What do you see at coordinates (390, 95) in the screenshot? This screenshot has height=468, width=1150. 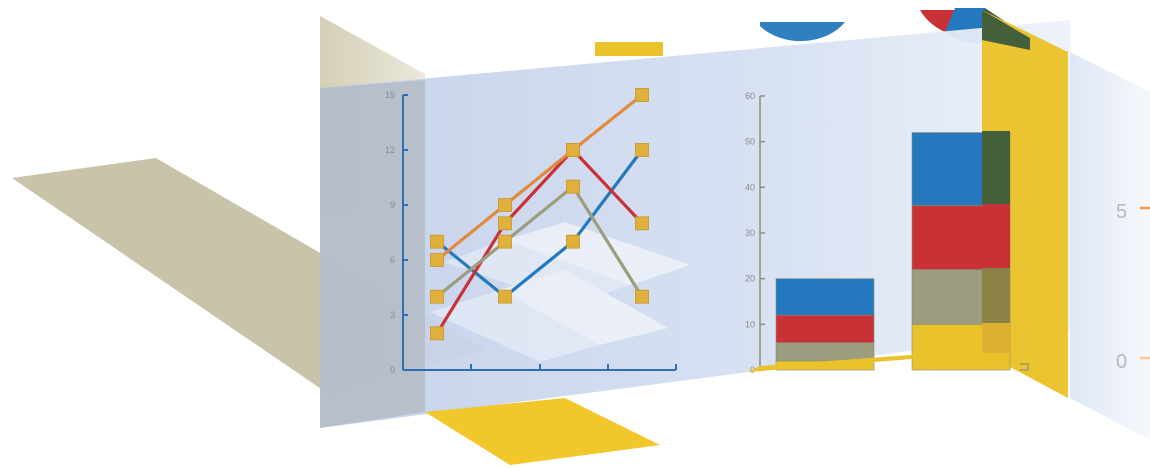 I see `line-chart-ytick-label: 15` at bounding box center [390, 95].